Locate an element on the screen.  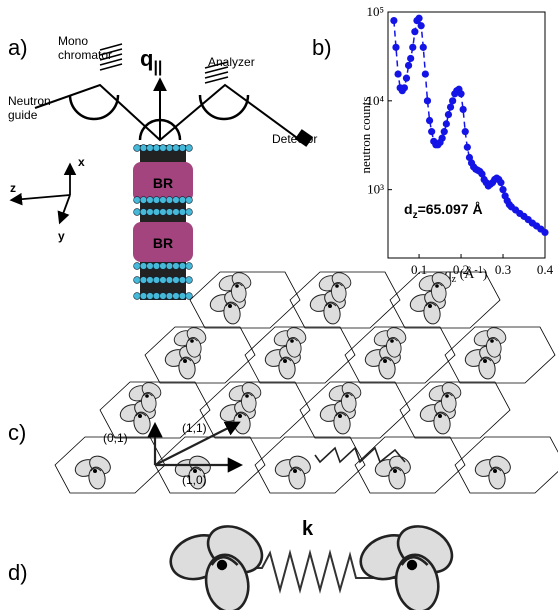
q-label: q|| is located at coordinates (151, 61).